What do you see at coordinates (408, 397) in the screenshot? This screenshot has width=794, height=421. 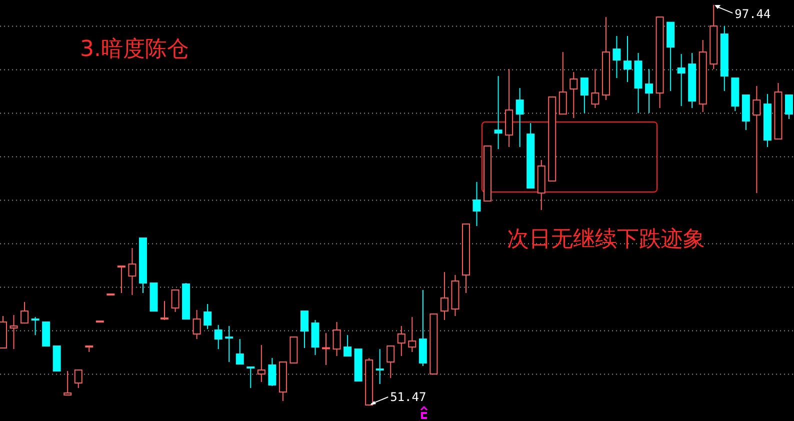 I see `annotation: 51.47` at bounding box center [408, 397].